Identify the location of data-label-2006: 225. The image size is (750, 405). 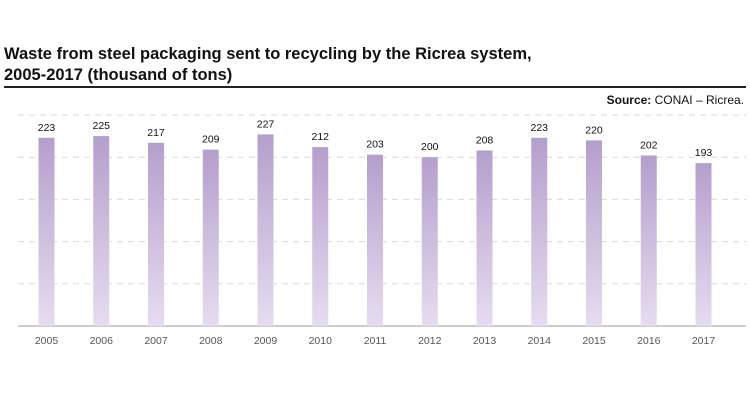
(101, 126).